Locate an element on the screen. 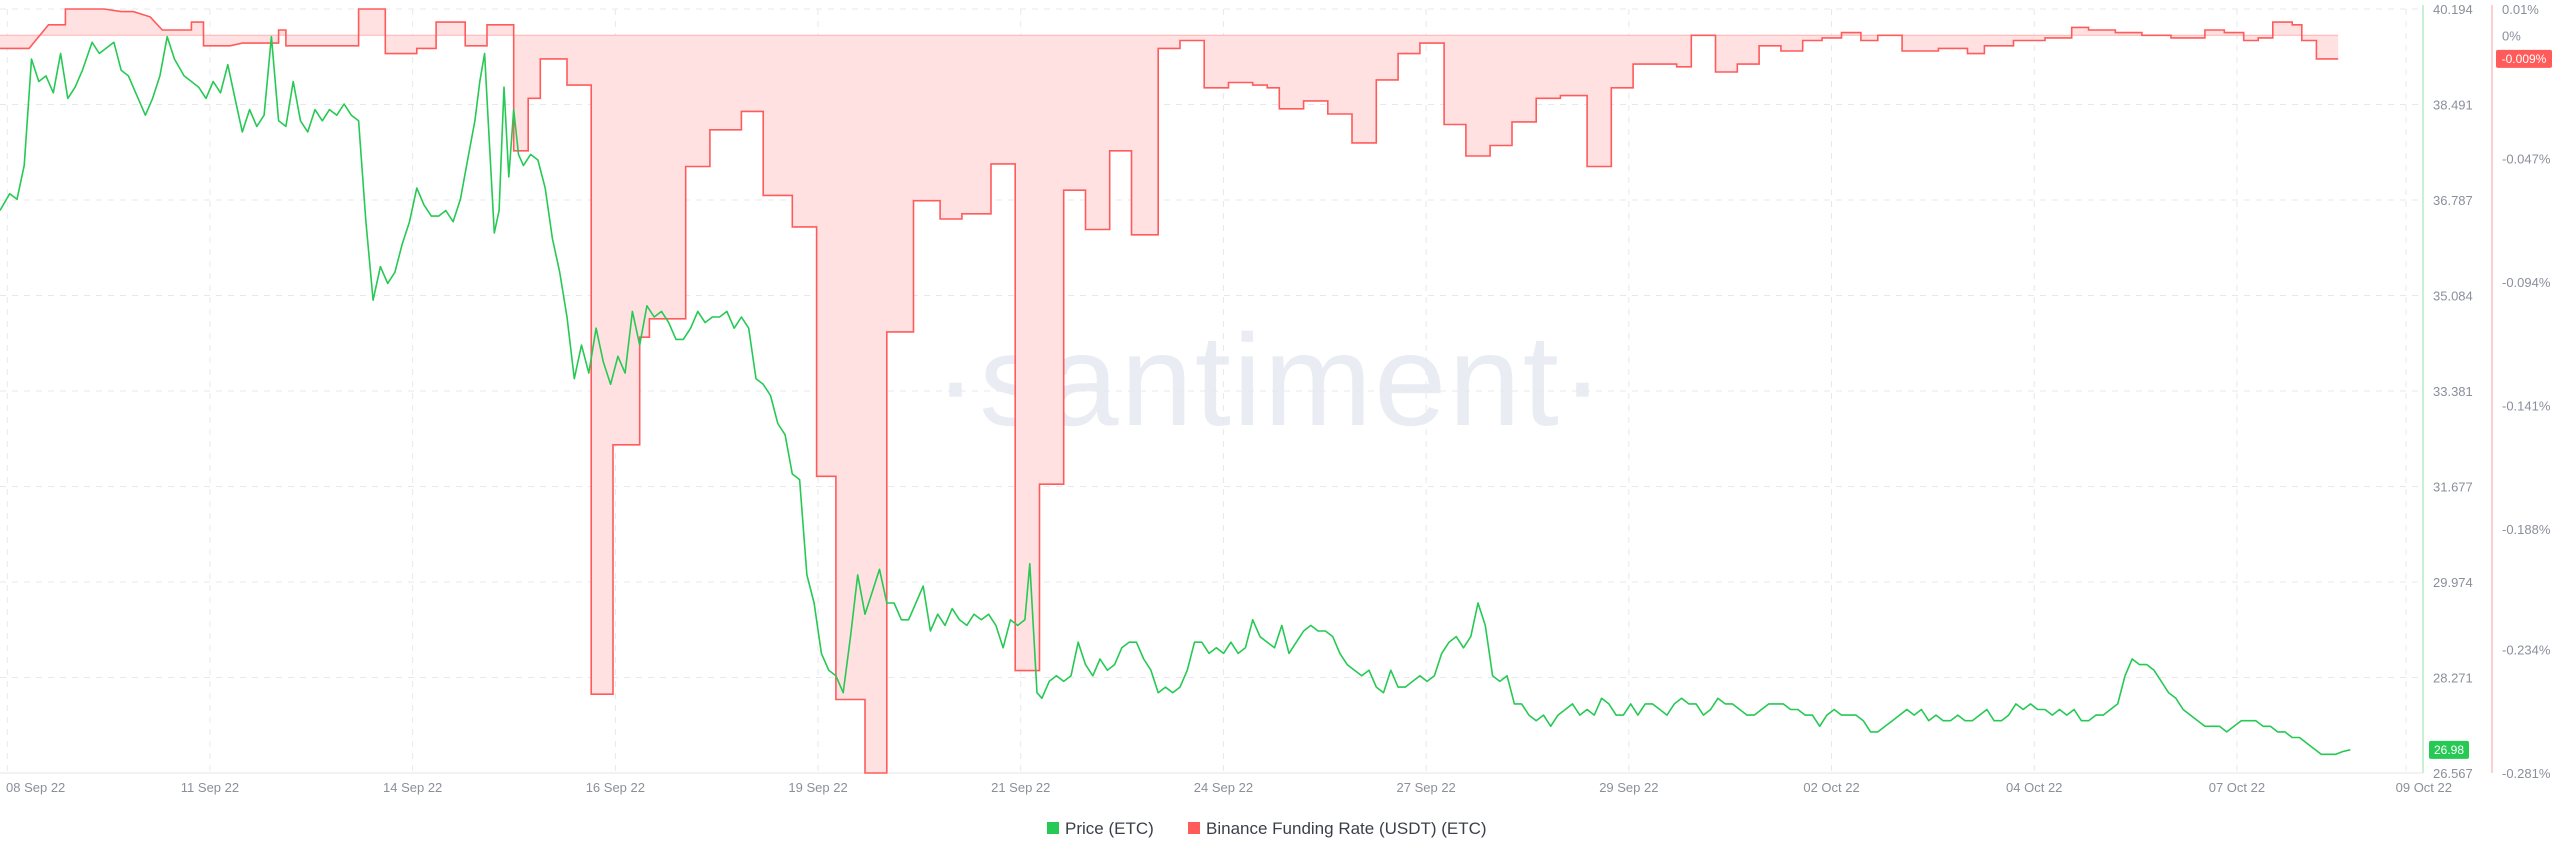 The height and width of the screenshot is (867, 2560). x-tick-label: 19 Sep 22 is located at coordinates (817, 787).